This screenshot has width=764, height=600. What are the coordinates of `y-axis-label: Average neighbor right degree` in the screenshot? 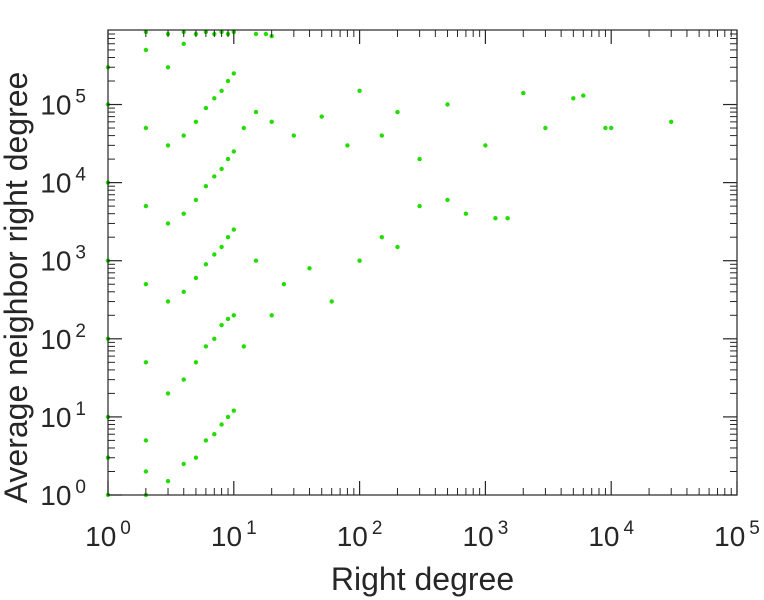 It's located at (17, 288).